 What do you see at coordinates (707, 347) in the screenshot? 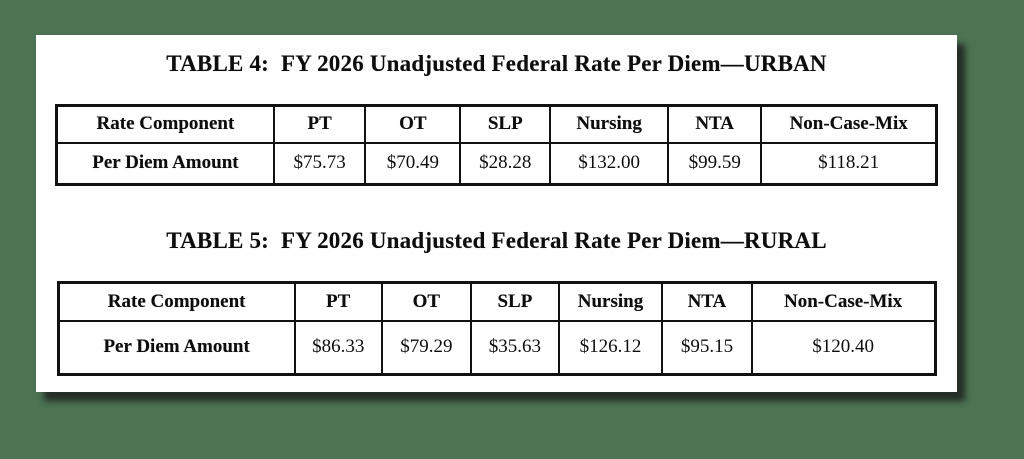
I see `value-cell-nta: $95.15` at bounding box center [707, 347].